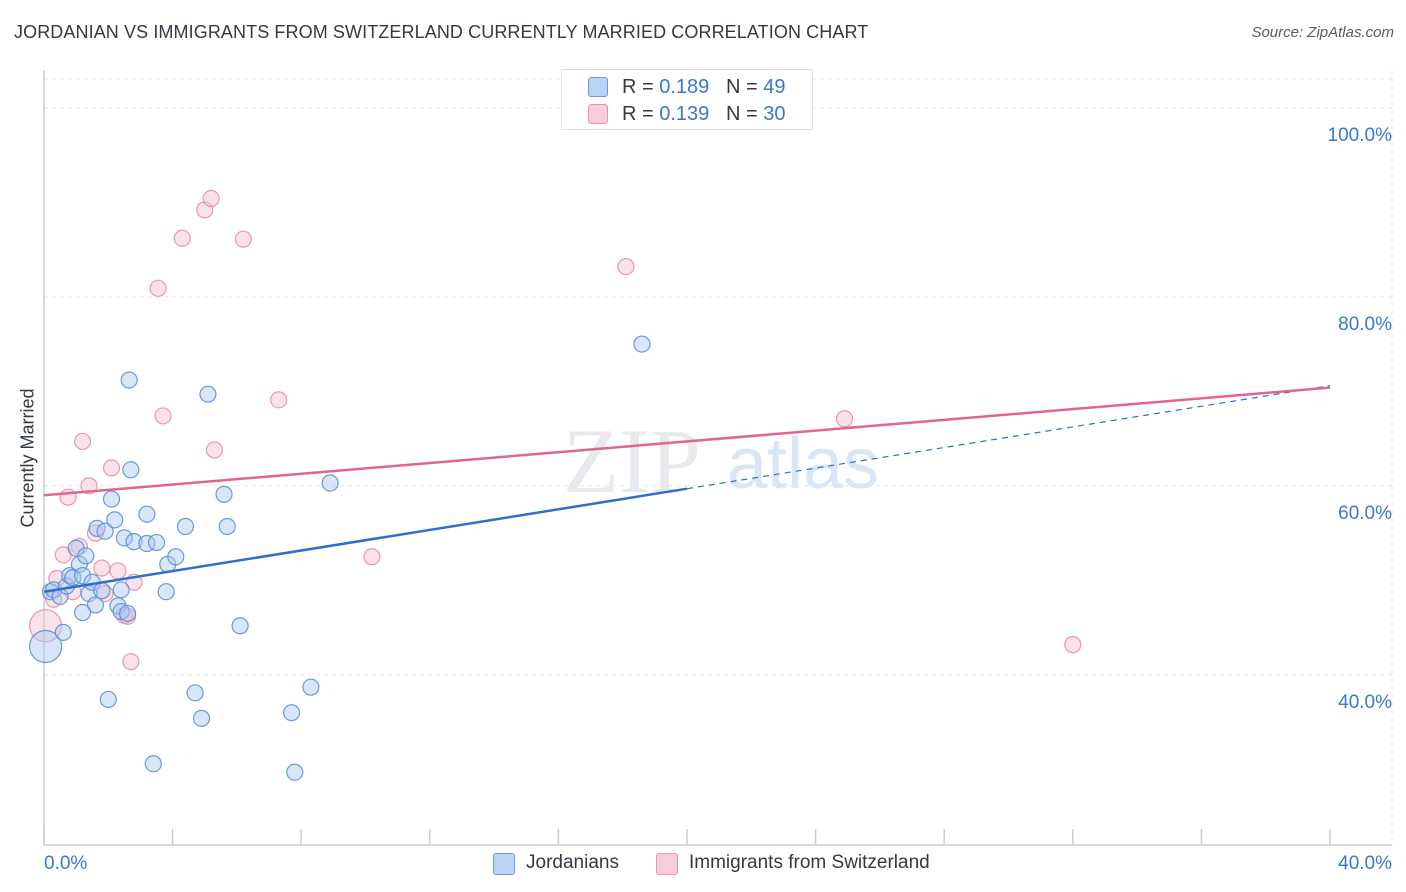 This screenshot has height=892, width=1406. I want to click on series-legend: Jordanians Immigrants from Switzerland, so click(703, 865).